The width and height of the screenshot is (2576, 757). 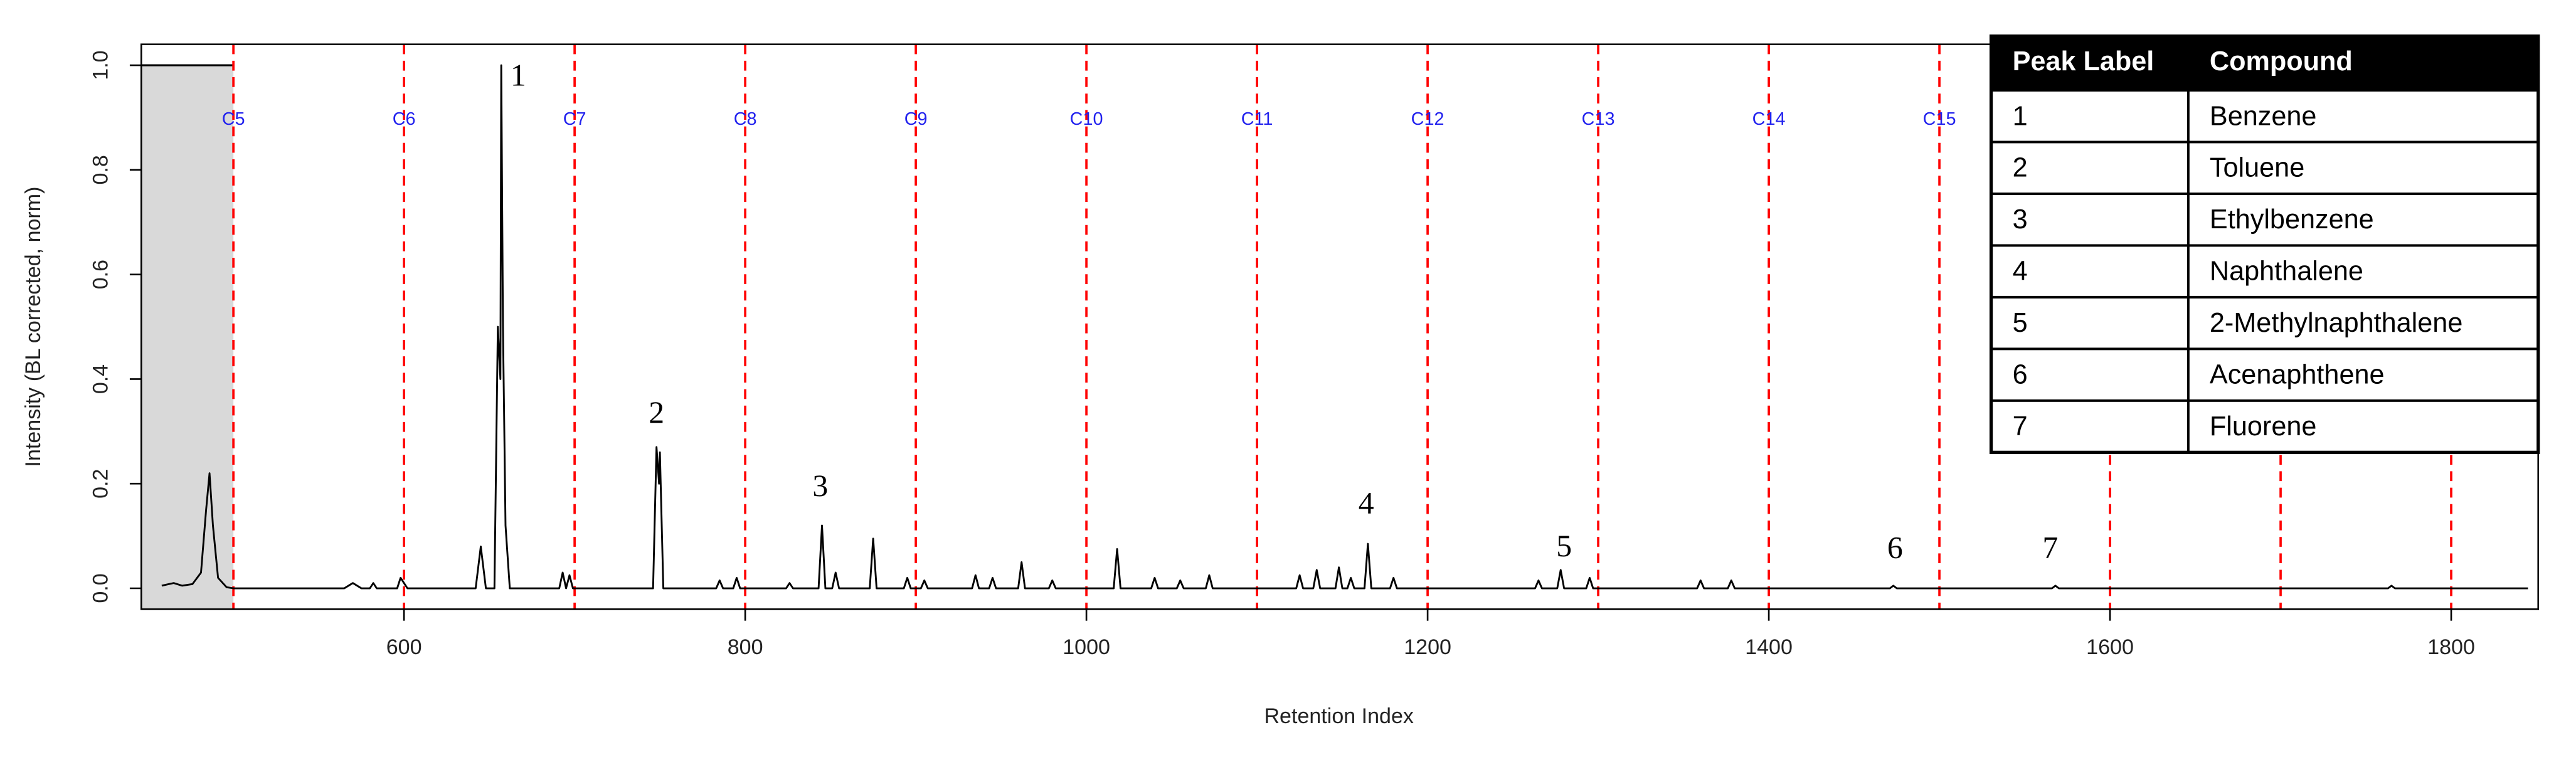 What do you see at coordinates (2257, 168) in the screenshot?
I see `table-cell: Toluene` at bounding box center [2257, 168].